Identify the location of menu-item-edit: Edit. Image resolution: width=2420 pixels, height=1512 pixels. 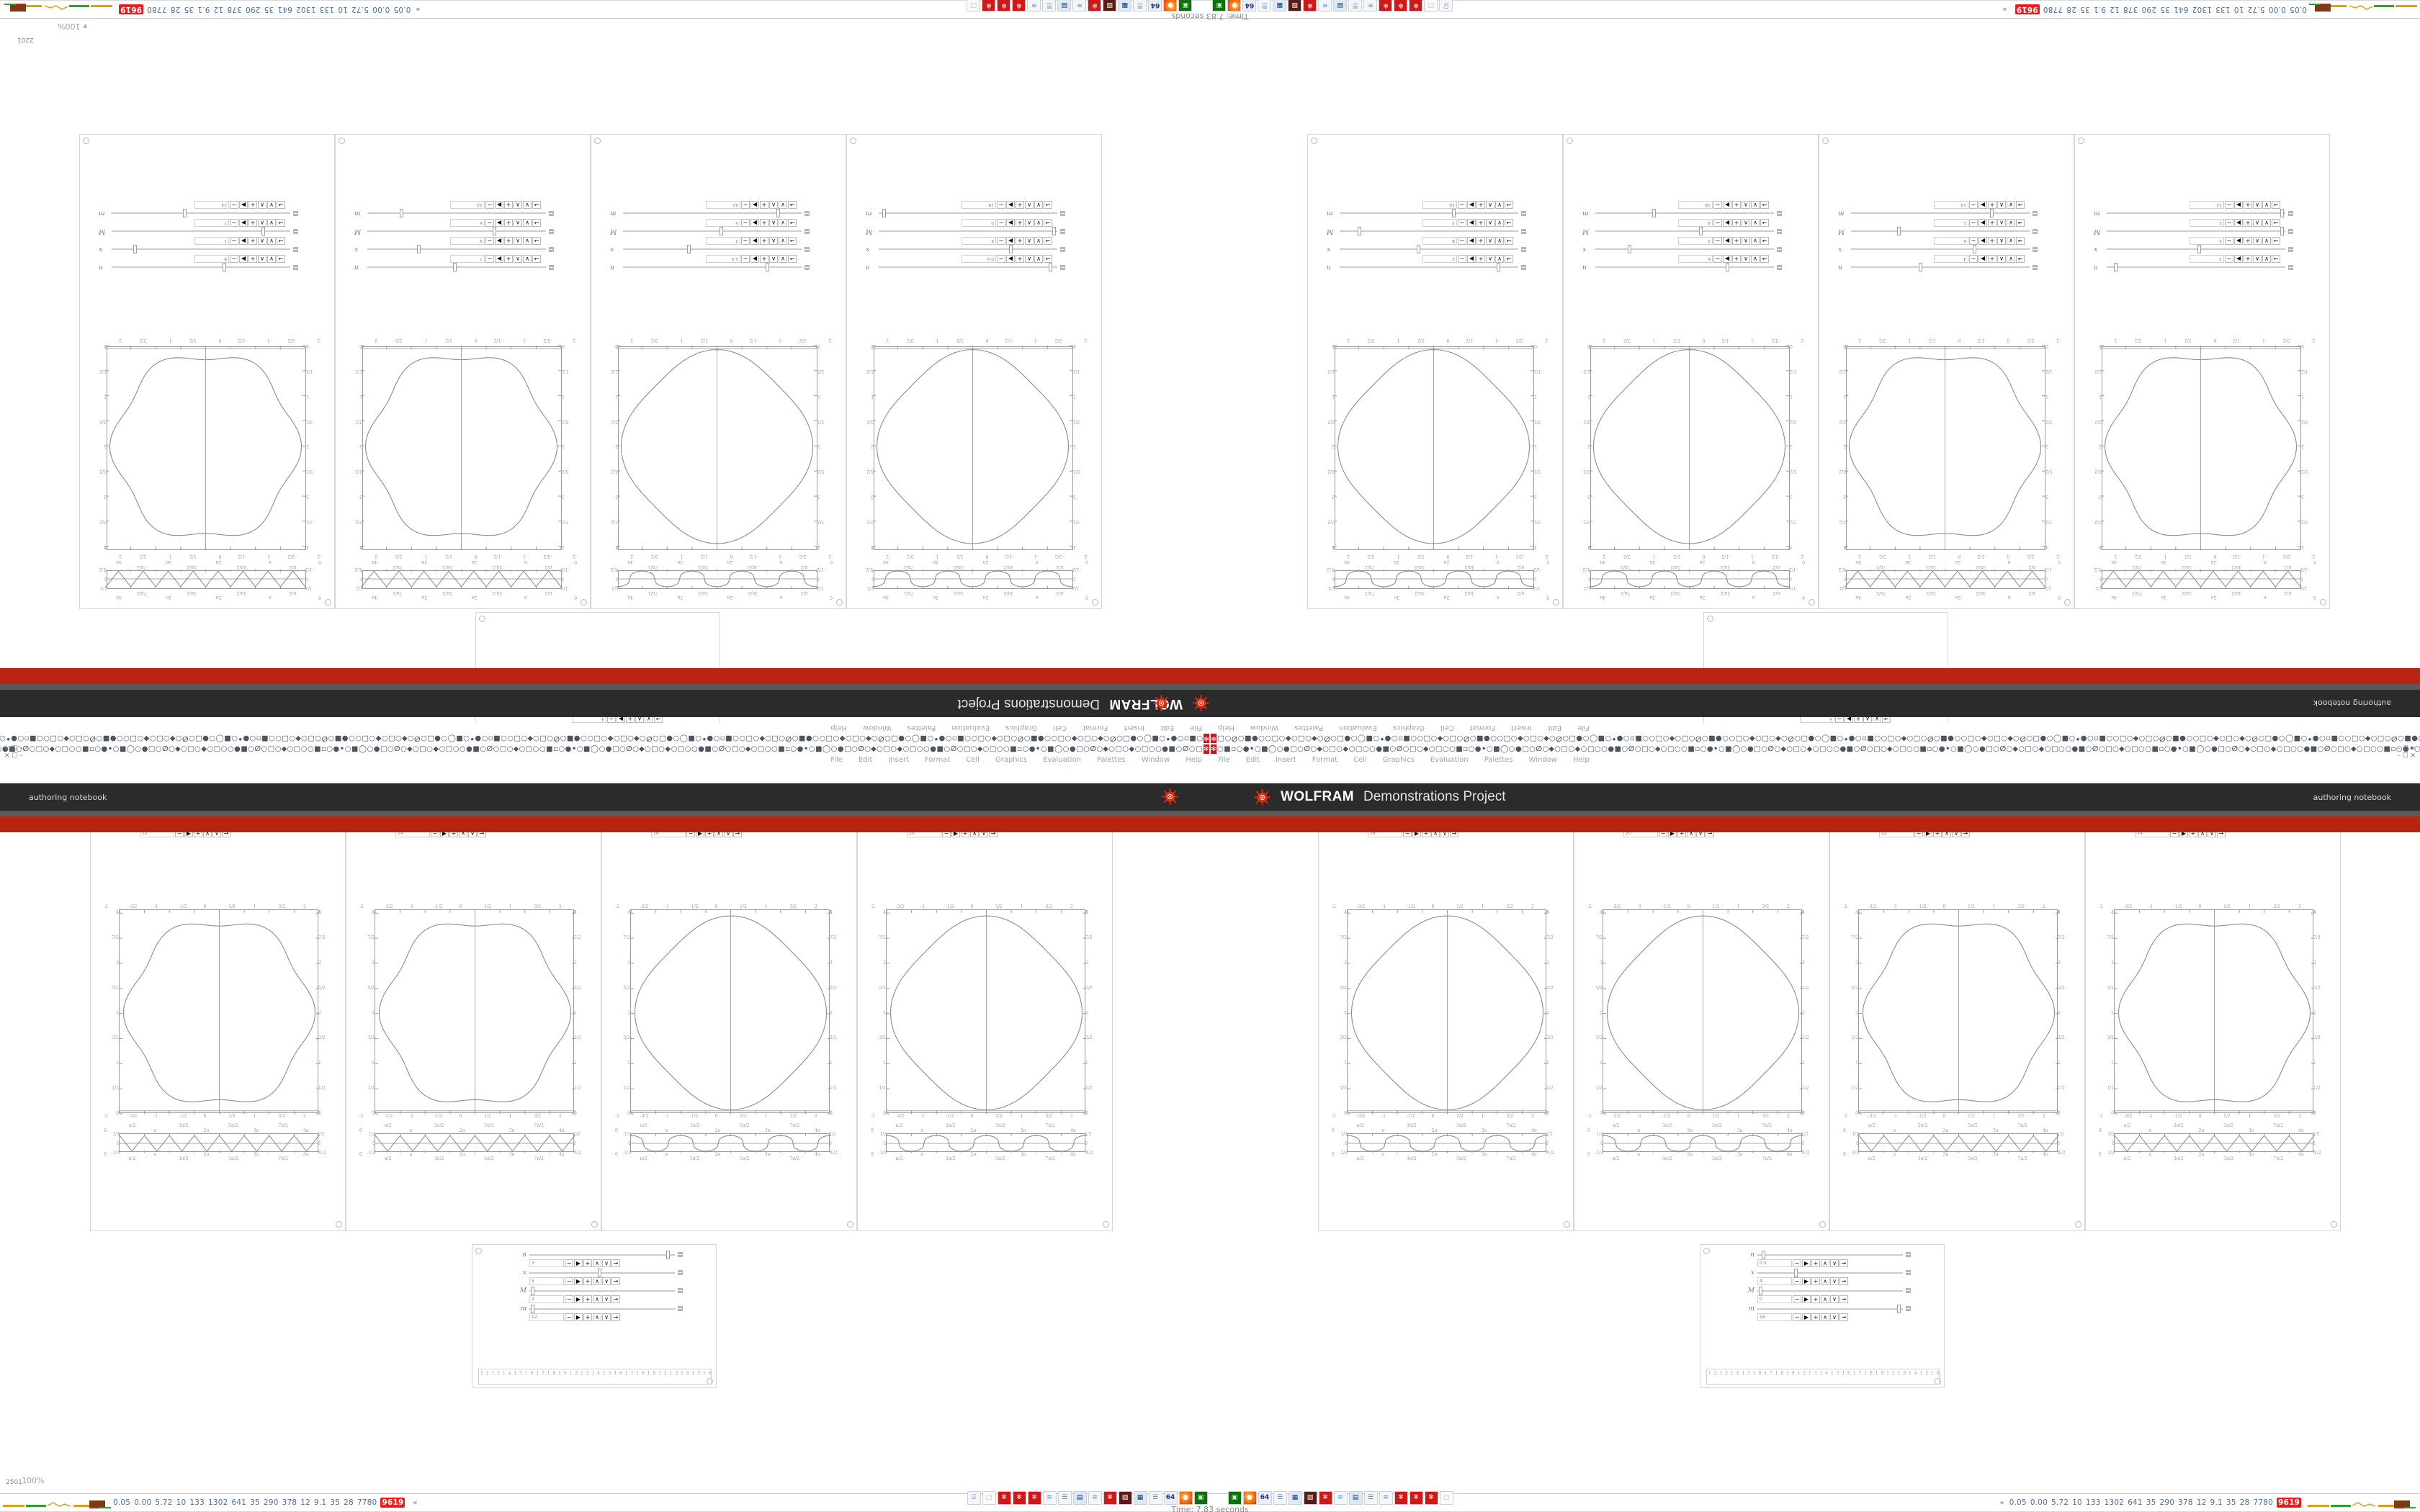
(1167, 728).